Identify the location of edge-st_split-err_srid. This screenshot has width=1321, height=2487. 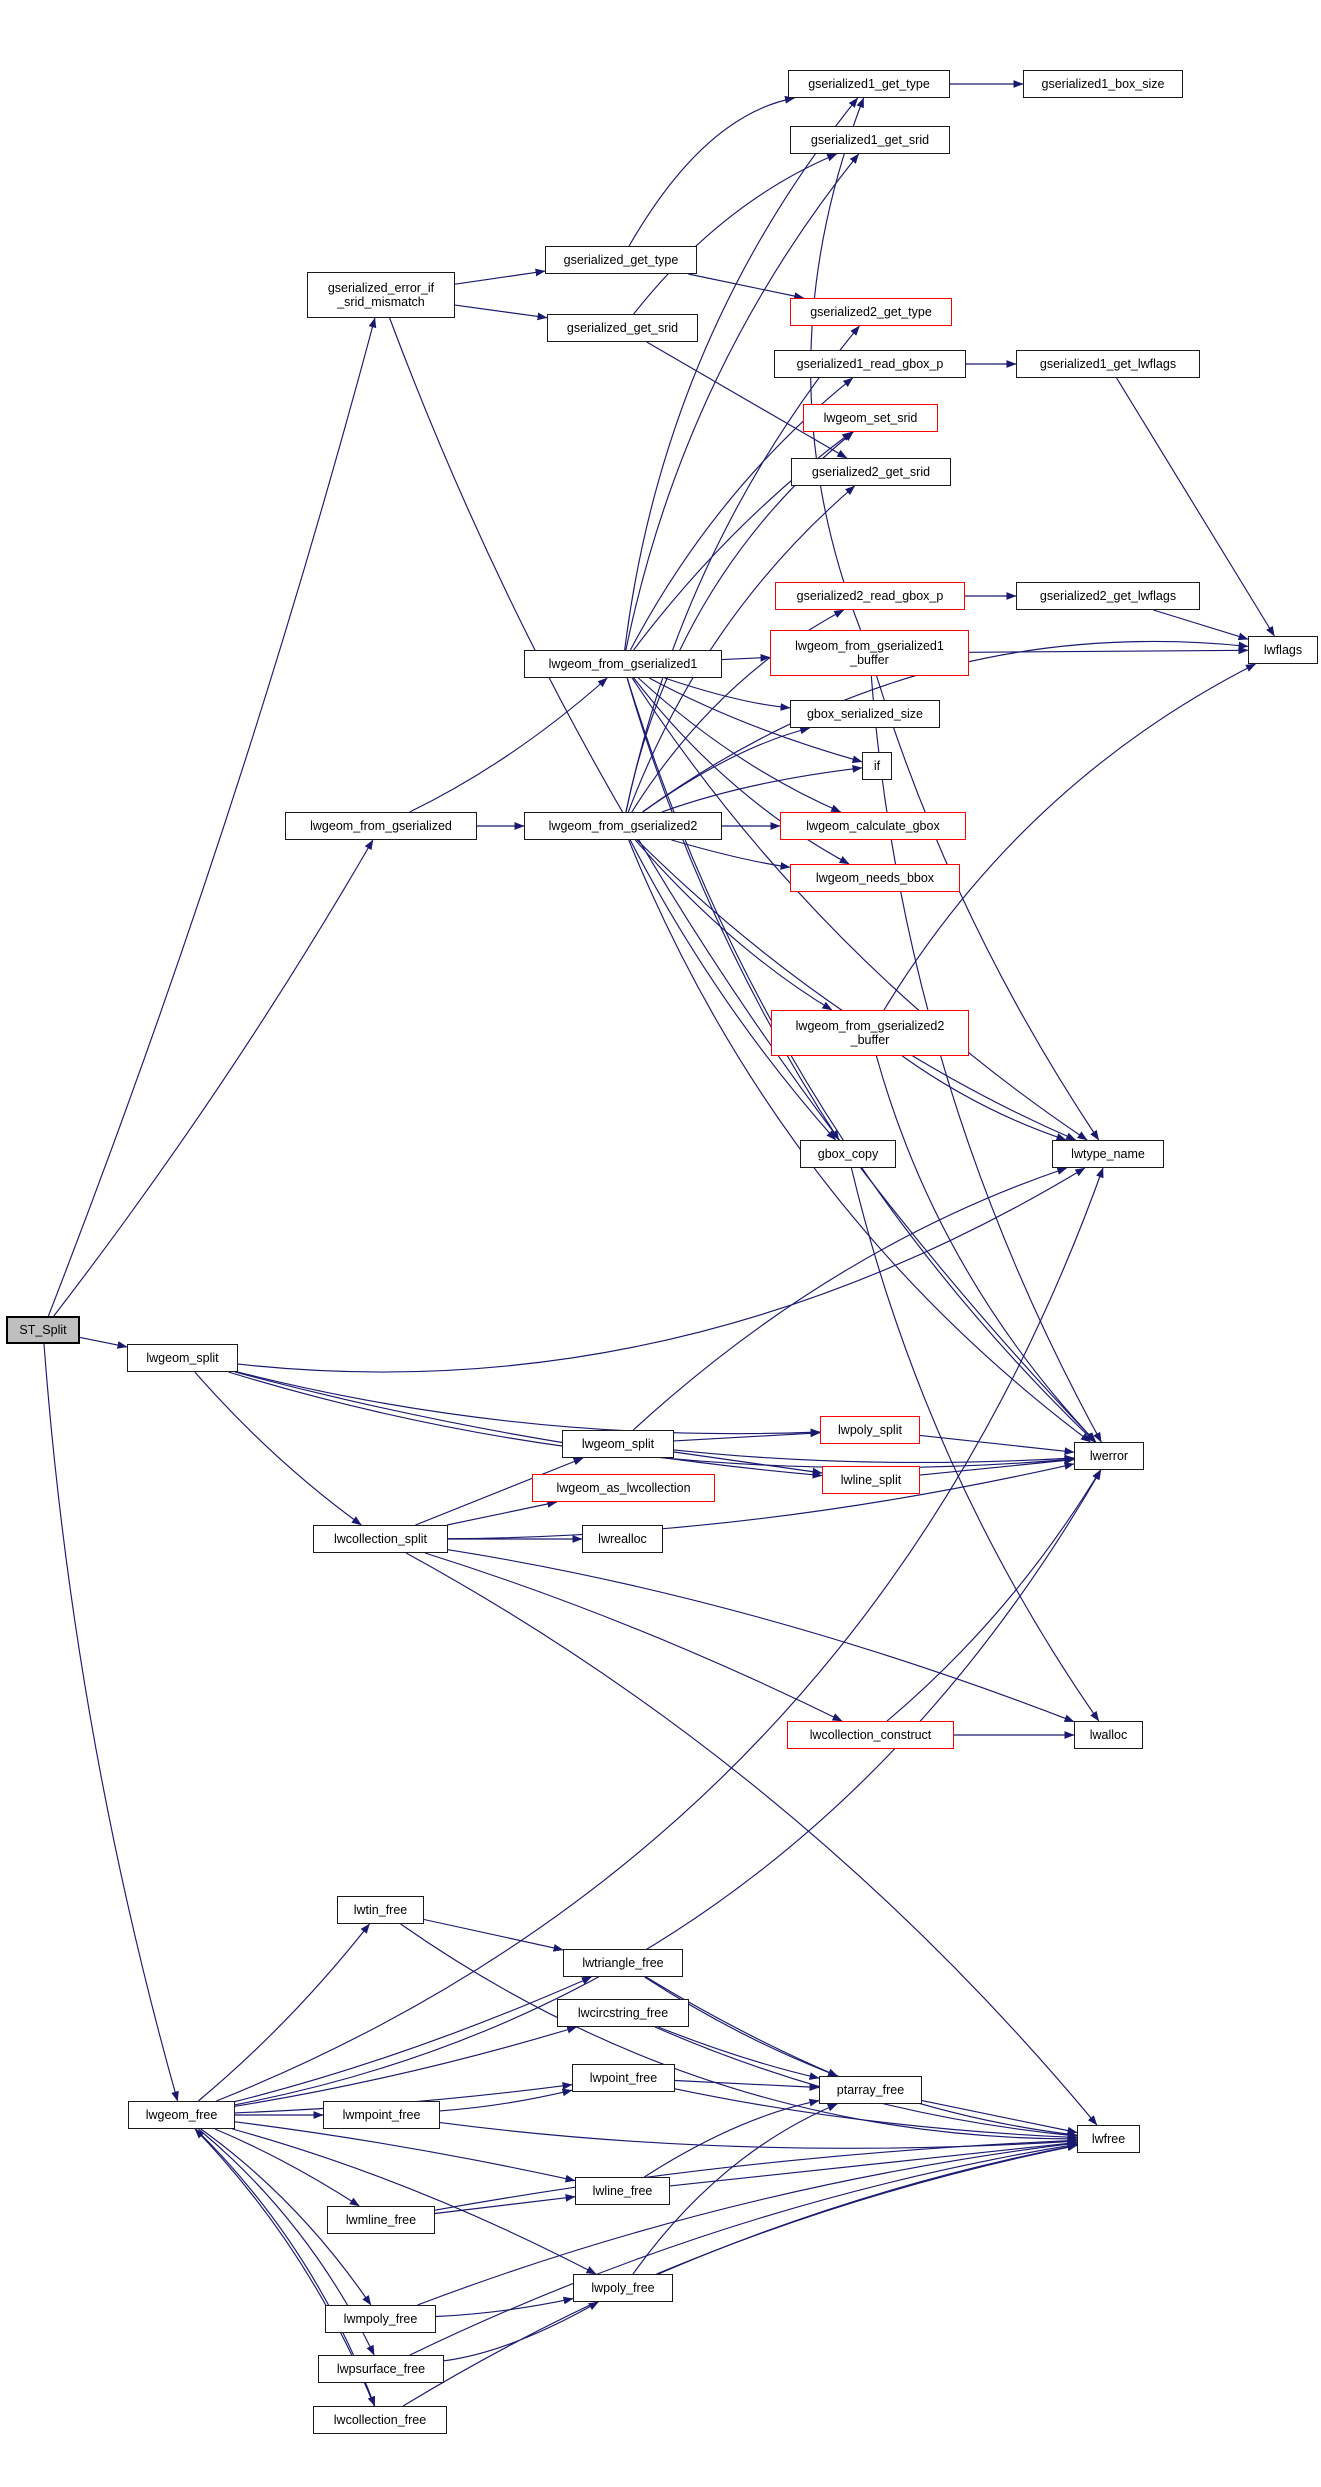
(212, 817).